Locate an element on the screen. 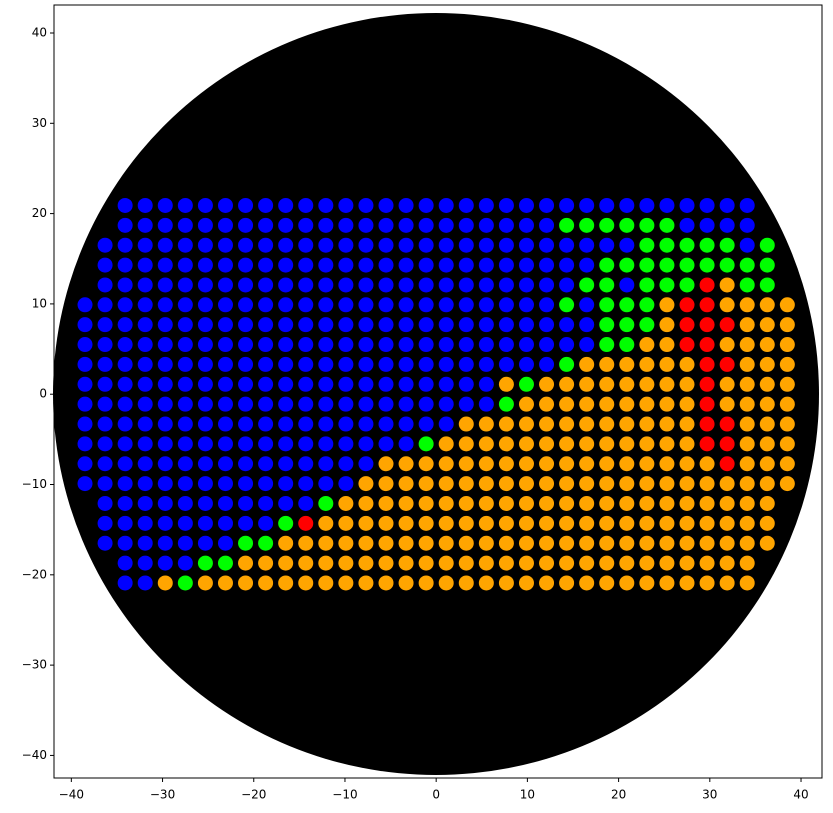 The width and height of the screenshot is (833, 813). y-tick-label: 0 is located at coordinates (43, 394).